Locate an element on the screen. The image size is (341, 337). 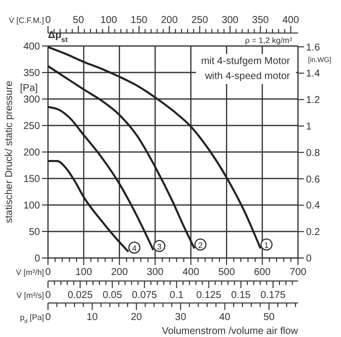
text: 0.125 is located at coordinates (209, 295).